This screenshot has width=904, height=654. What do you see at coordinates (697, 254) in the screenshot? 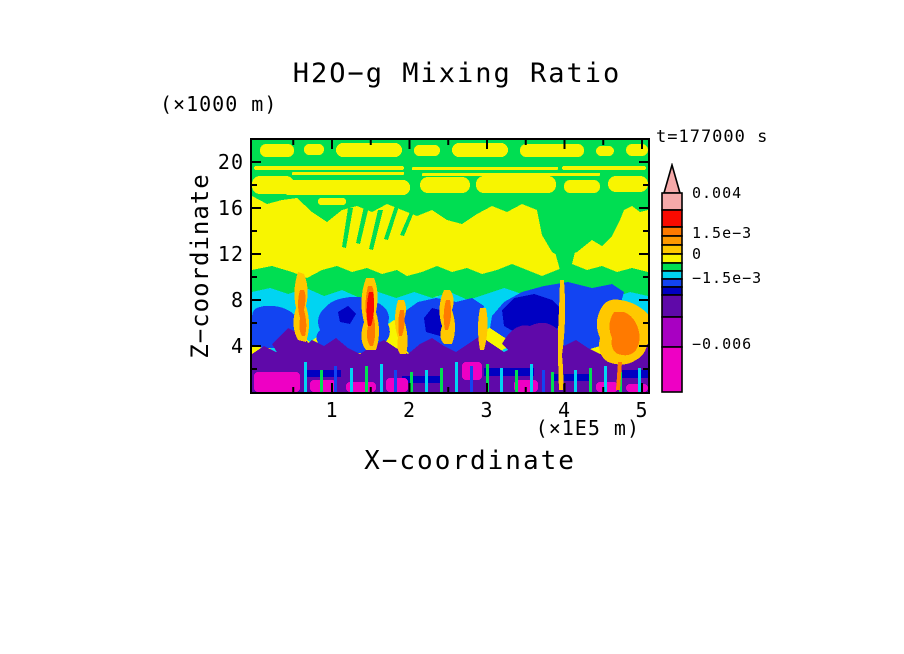
I see `colorbar-label-0: 0` at bounding box center [697, 254].